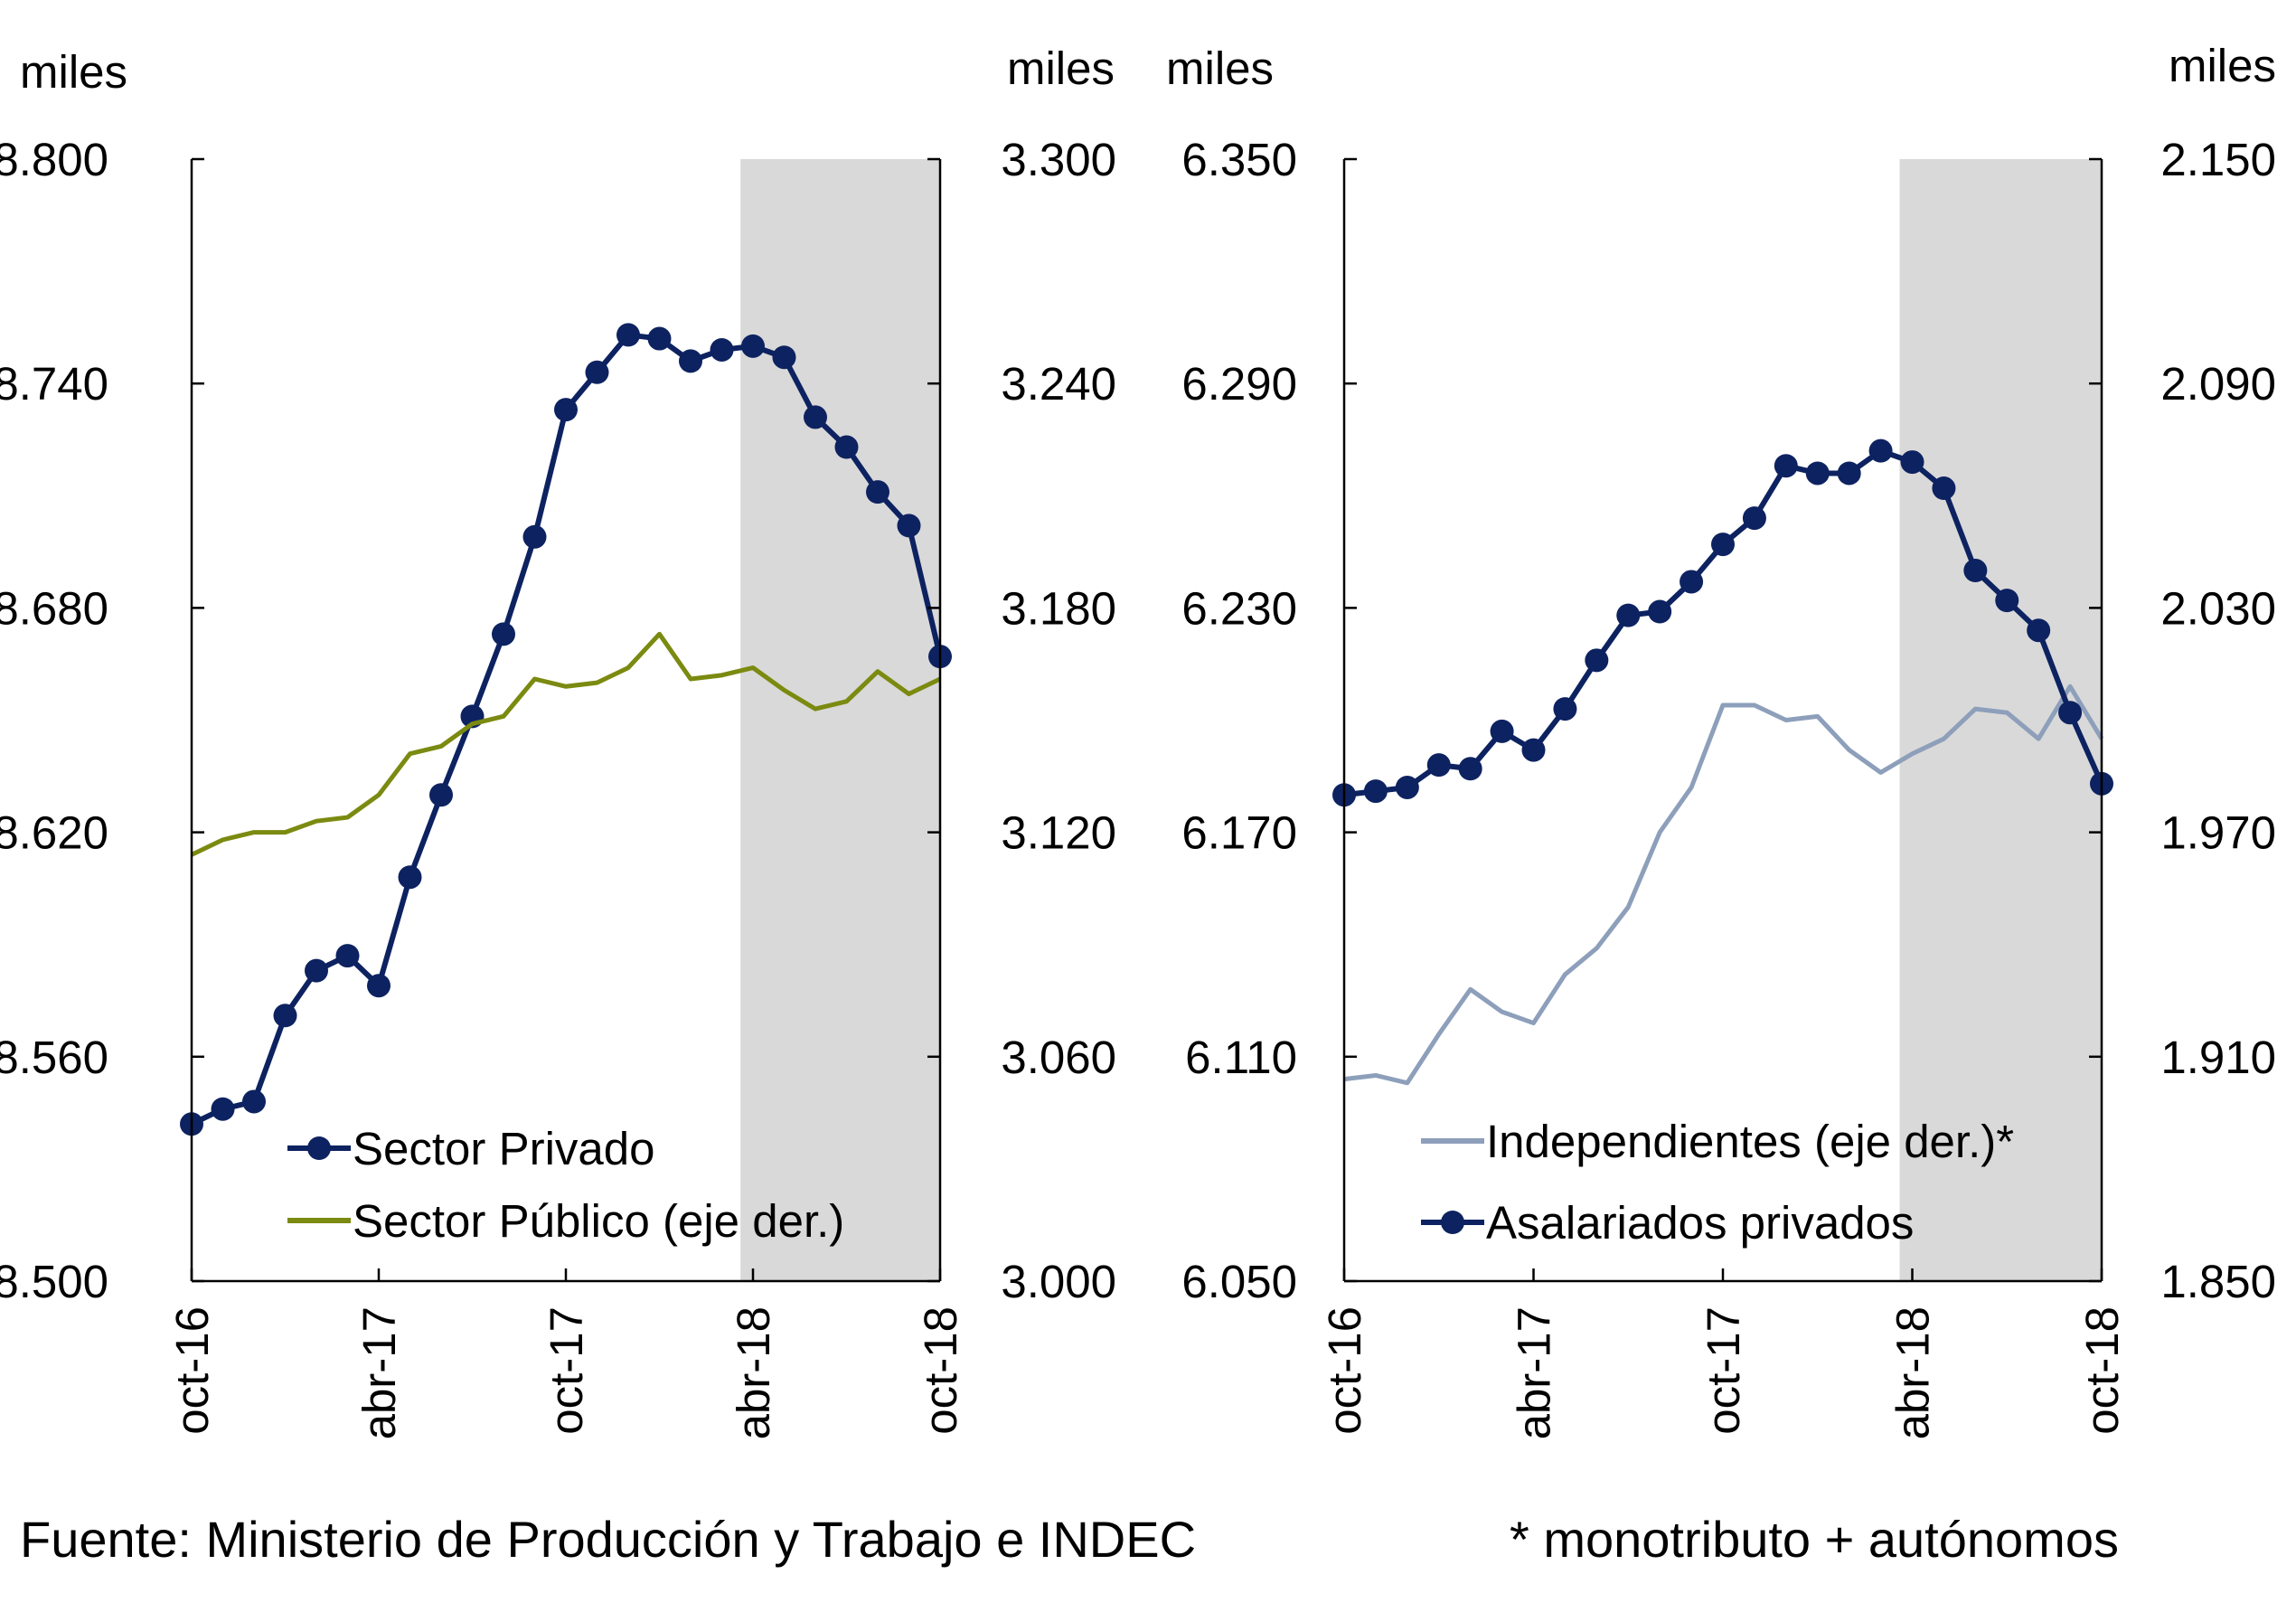  I want to click on right-y2-tick-label: 2.090, so click(2218, 384).